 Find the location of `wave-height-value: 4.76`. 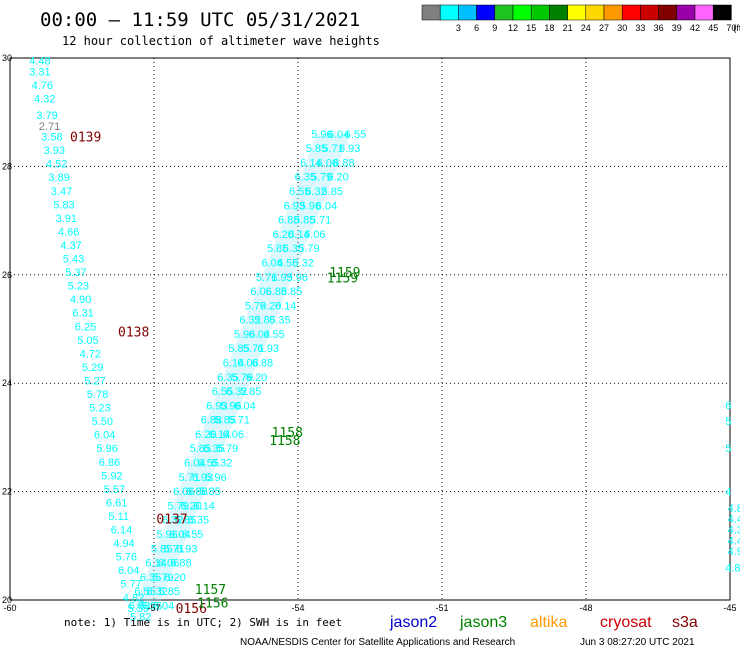

wave-height-value: 4.76 is located at coordinates (42, 86).